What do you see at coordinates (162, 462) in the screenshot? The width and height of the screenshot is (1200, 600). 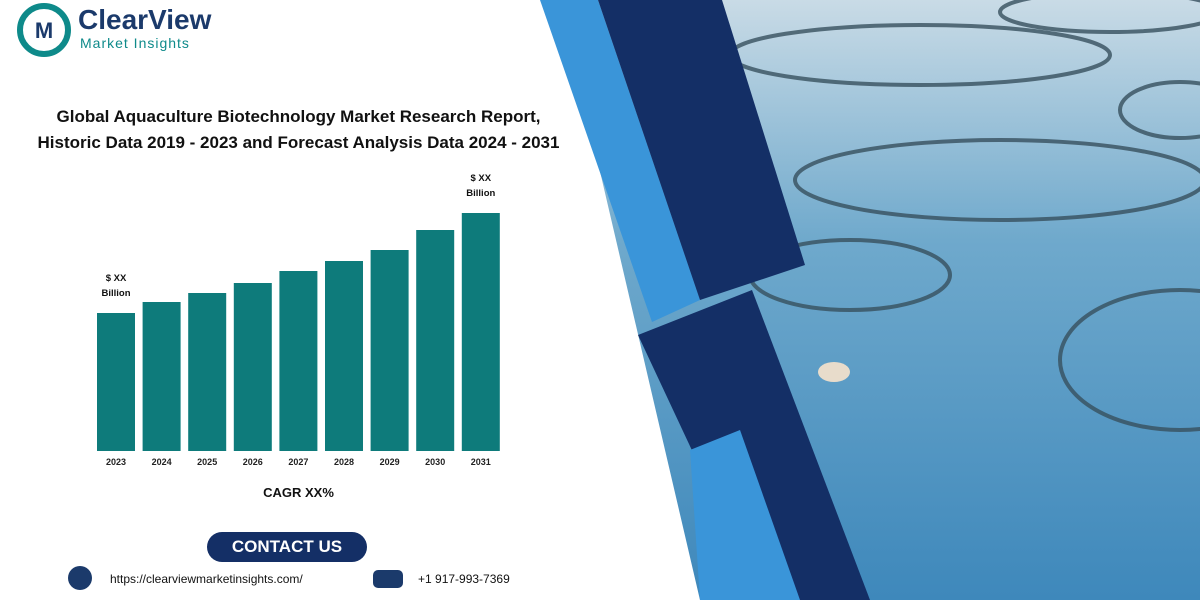 I see `x-tick-label: 2024` at bounding box center [162, 462].